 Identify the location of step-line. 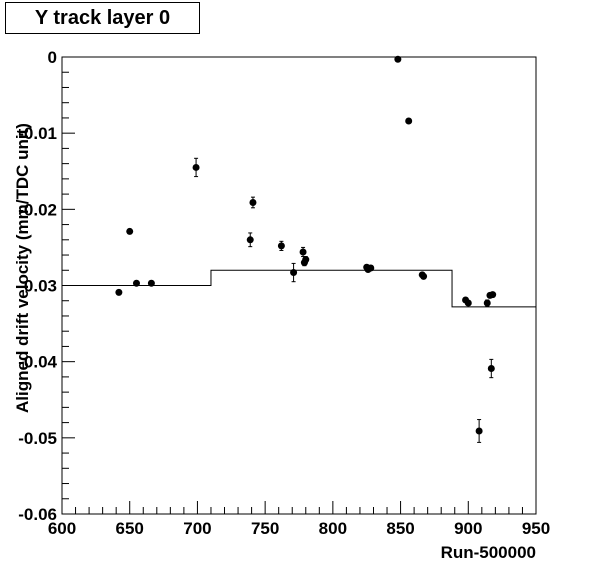
(299, 288).